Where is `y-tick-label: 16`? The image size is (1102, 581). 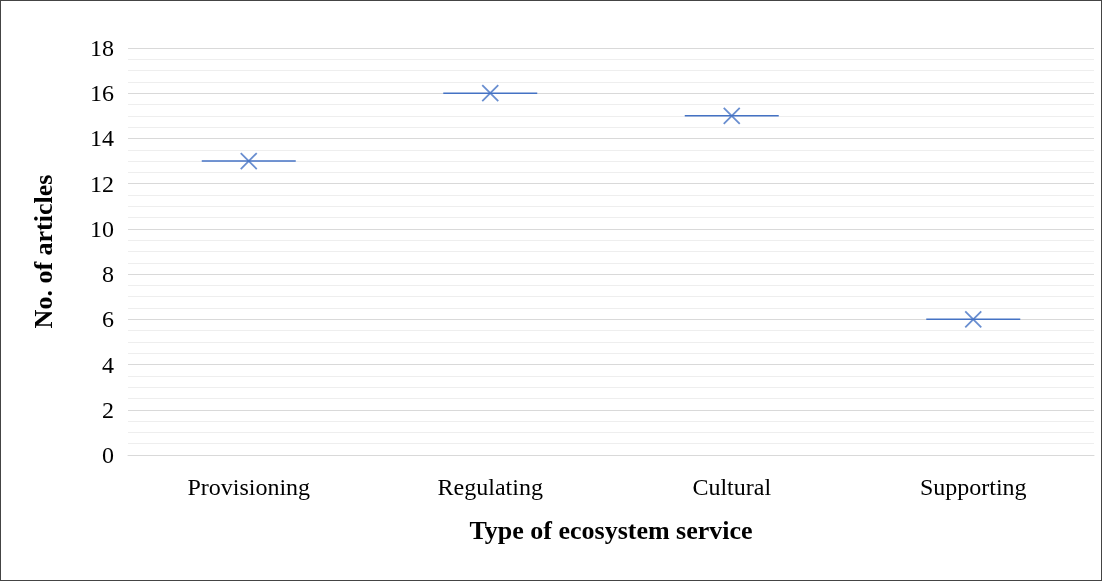 y-tick-label: 16 is located at coordinates (102, 93).